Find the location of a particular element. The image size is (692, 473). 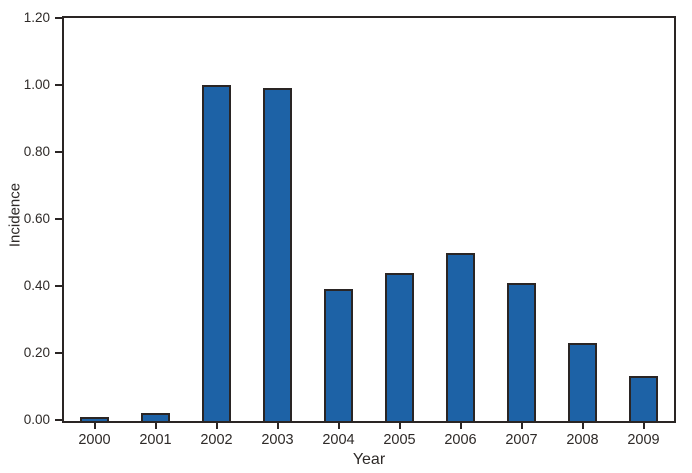

x-tick-label: 2001 is located at coordinates (155, 440).